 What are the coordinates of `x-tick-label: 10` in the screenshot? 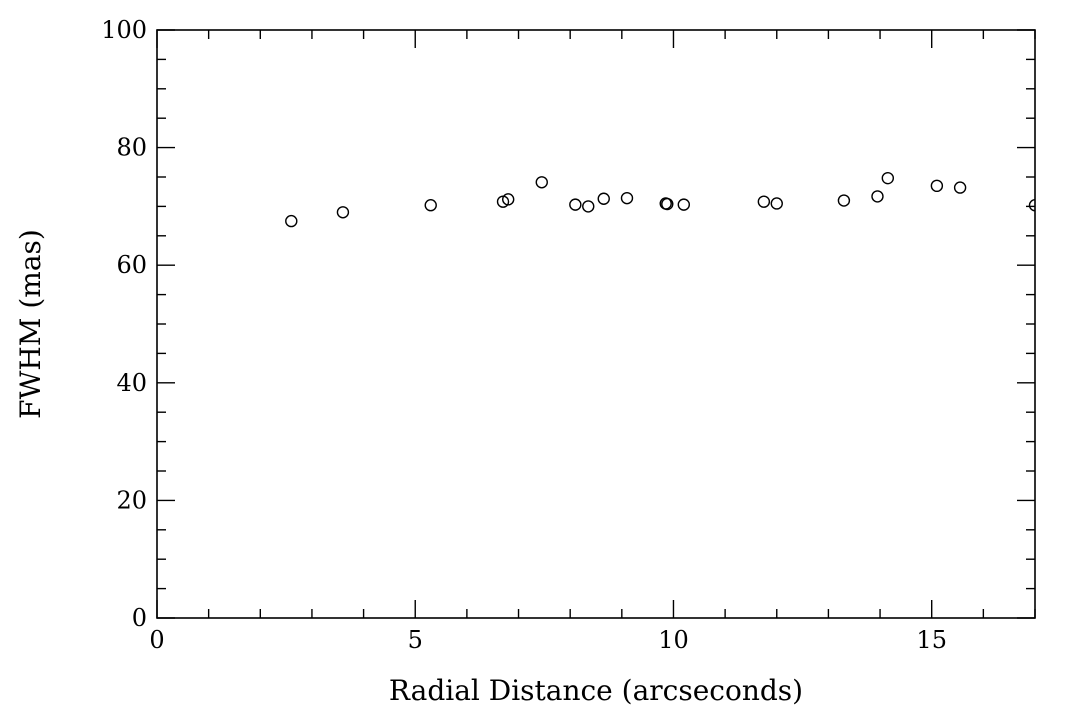 It's located at (673, 640).